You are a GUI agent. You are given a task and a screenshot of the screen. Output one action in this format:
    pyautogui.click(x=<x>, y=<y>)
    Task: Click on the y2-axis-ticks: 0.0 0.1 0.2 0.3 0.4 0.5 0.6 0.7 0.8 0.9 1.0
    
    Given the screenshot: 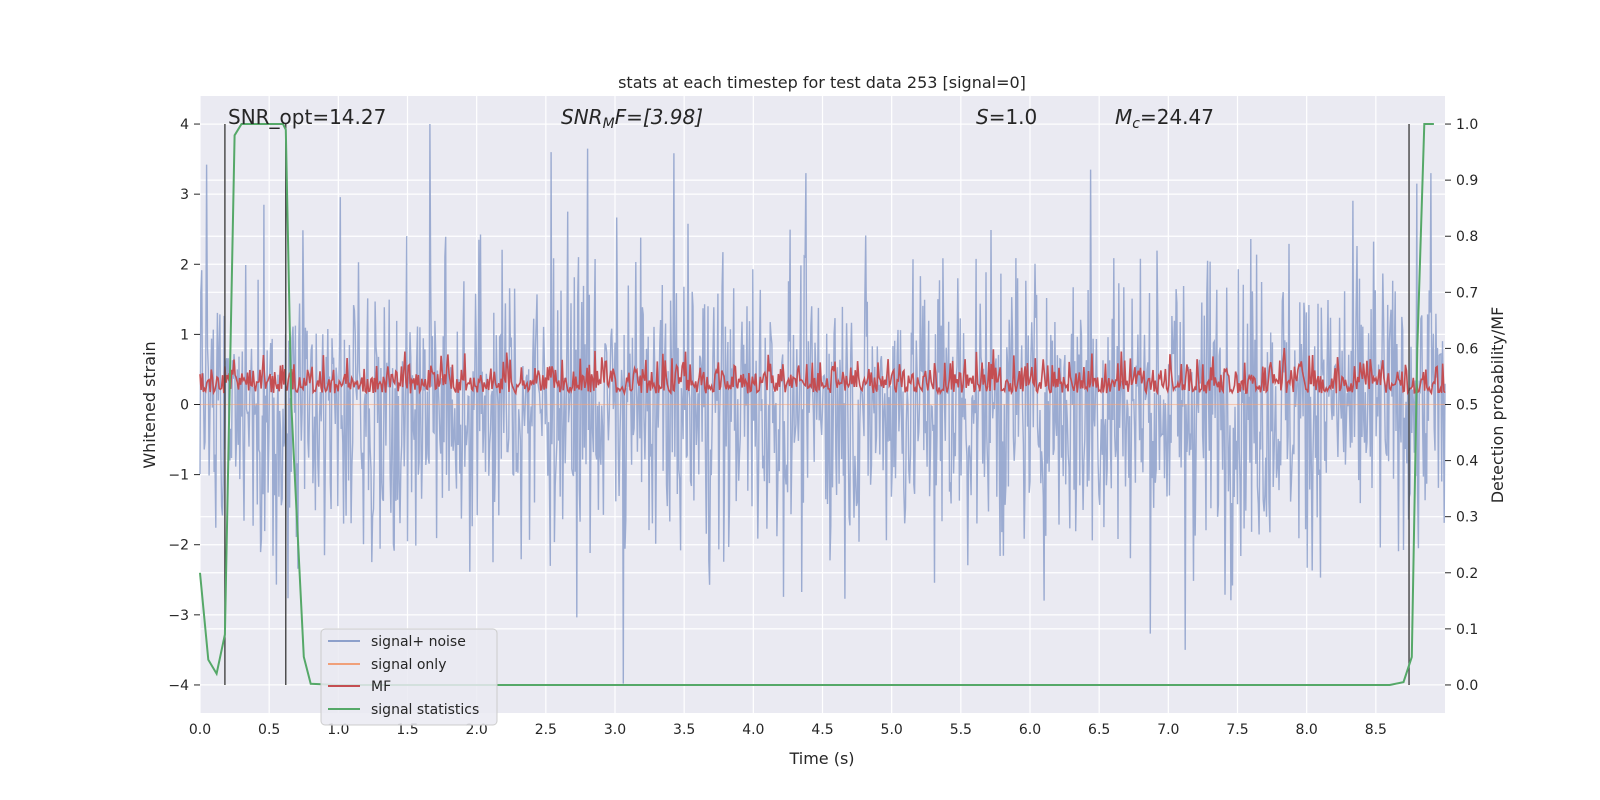 What is the action you would take?
    pyautogui.click(x=1461, y=405)
    